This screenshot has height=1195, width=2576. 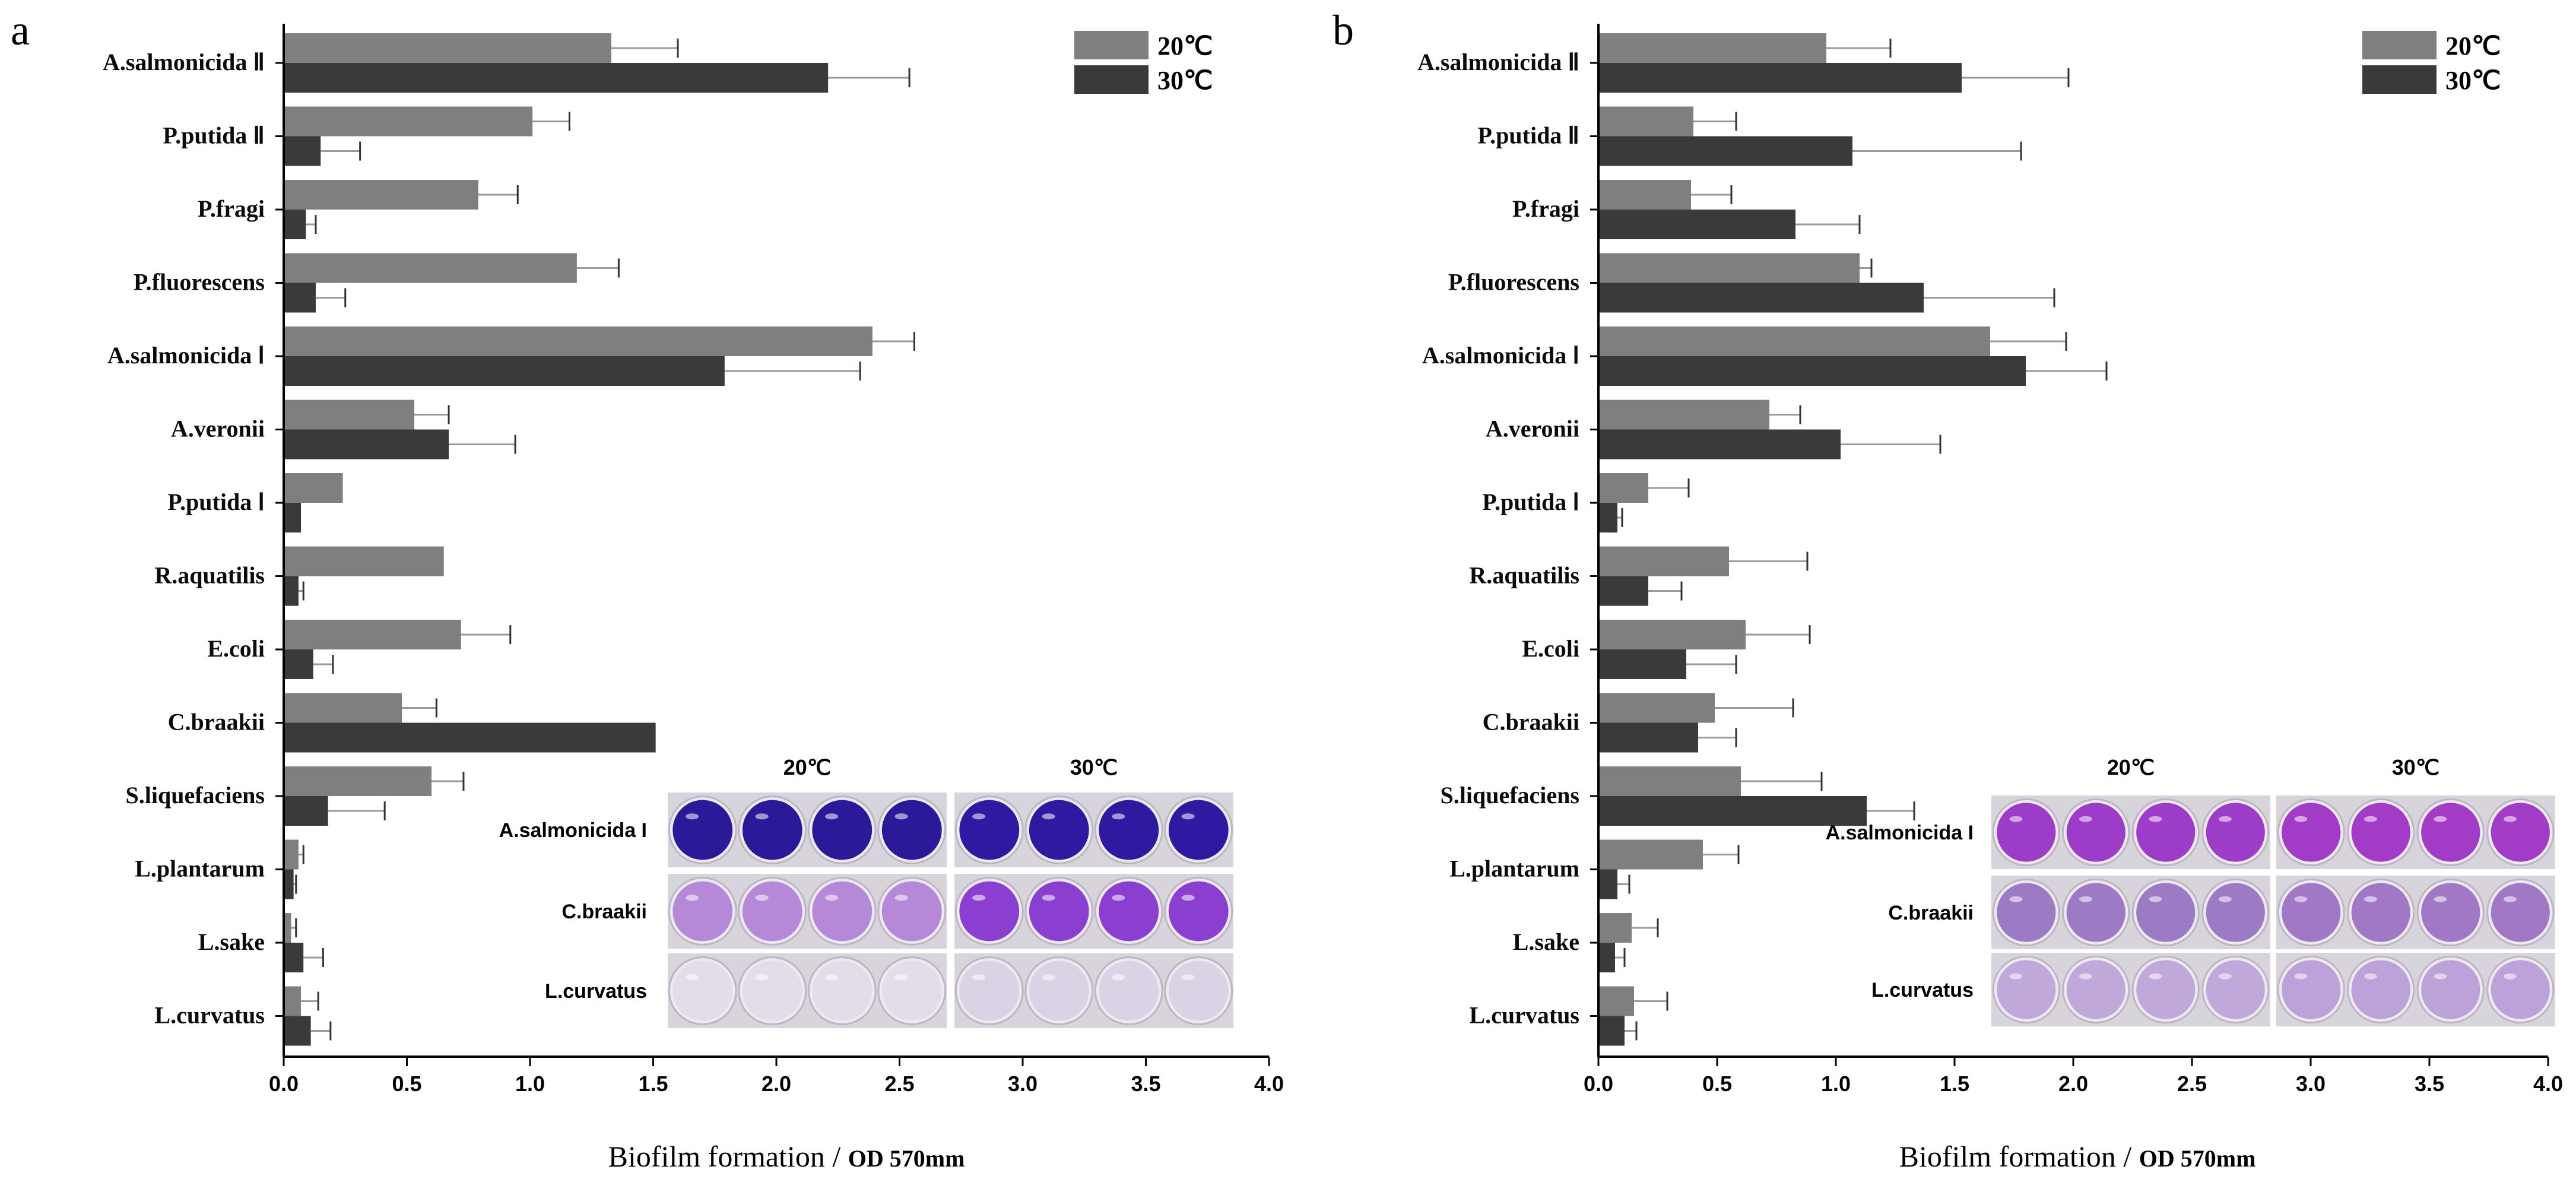 I want to click on x-tick-label: 2.0, so click(x=776, y=1084).